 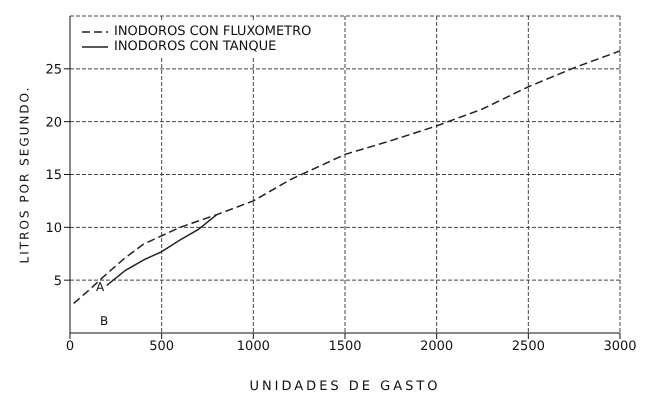 What do you see at coordinates (104, 321) in the screenshot?
I see `annotation: B` at bounding box center [104, 321].